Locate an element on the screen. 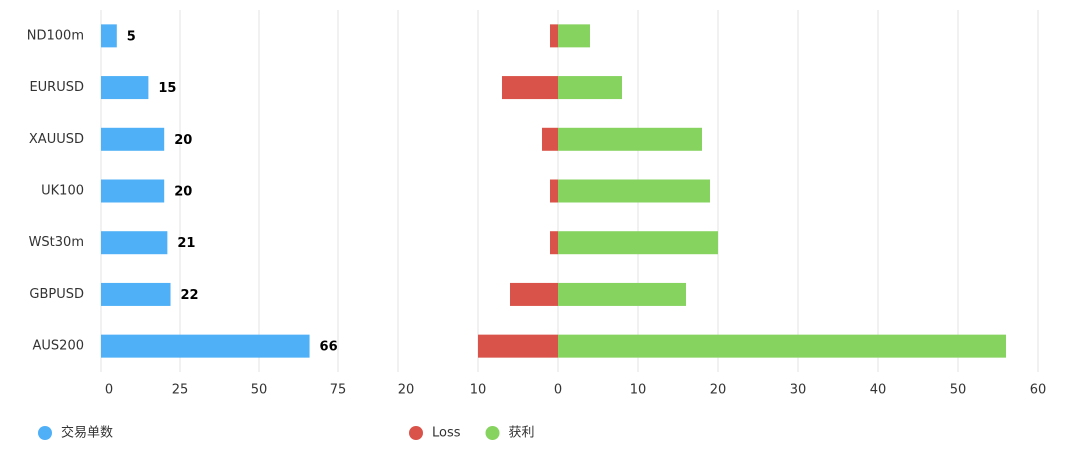  y-tick-label: UK100 is located at coordinates (62, 191).